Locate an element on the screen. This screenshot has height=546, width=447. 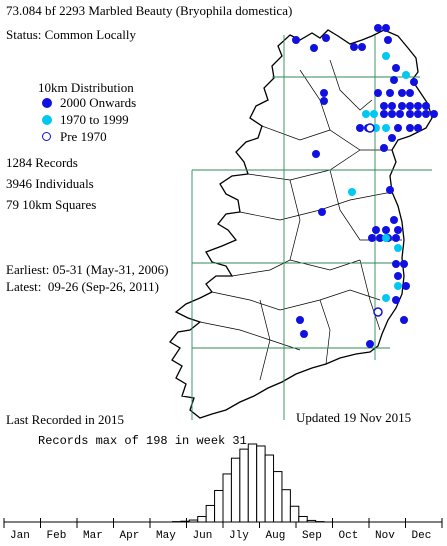
month-label: Oct is located at coordinates (348, 536).